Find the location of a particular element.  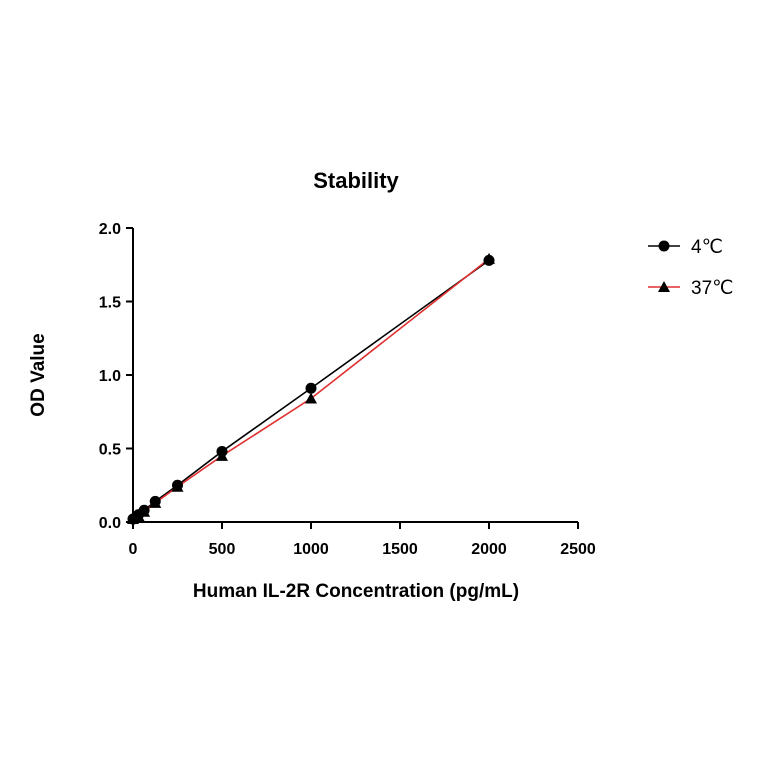

y-tick-label: 1.5 is located at coordinates (110, 303).